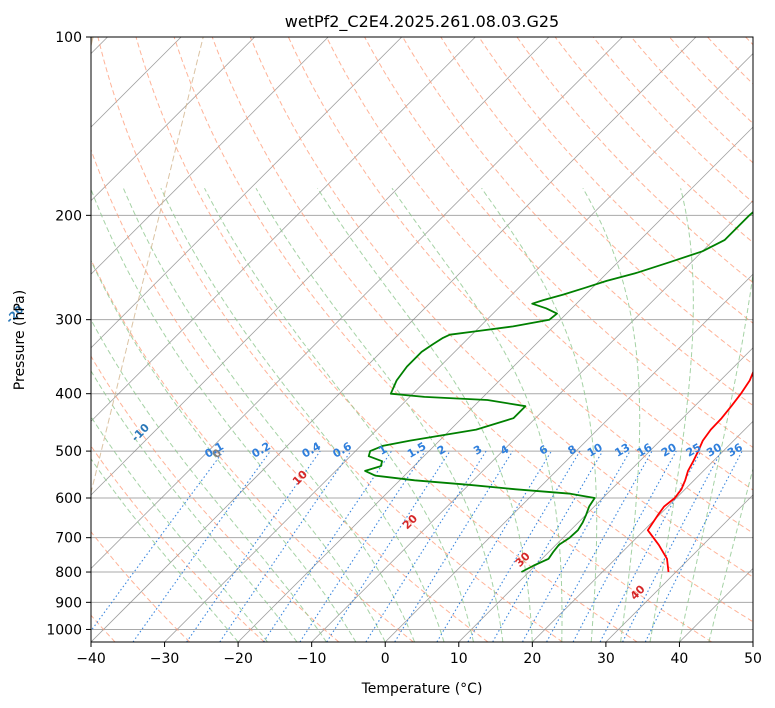  I want to click on mixing-ratio-label: 0.2, so click(260, 450).